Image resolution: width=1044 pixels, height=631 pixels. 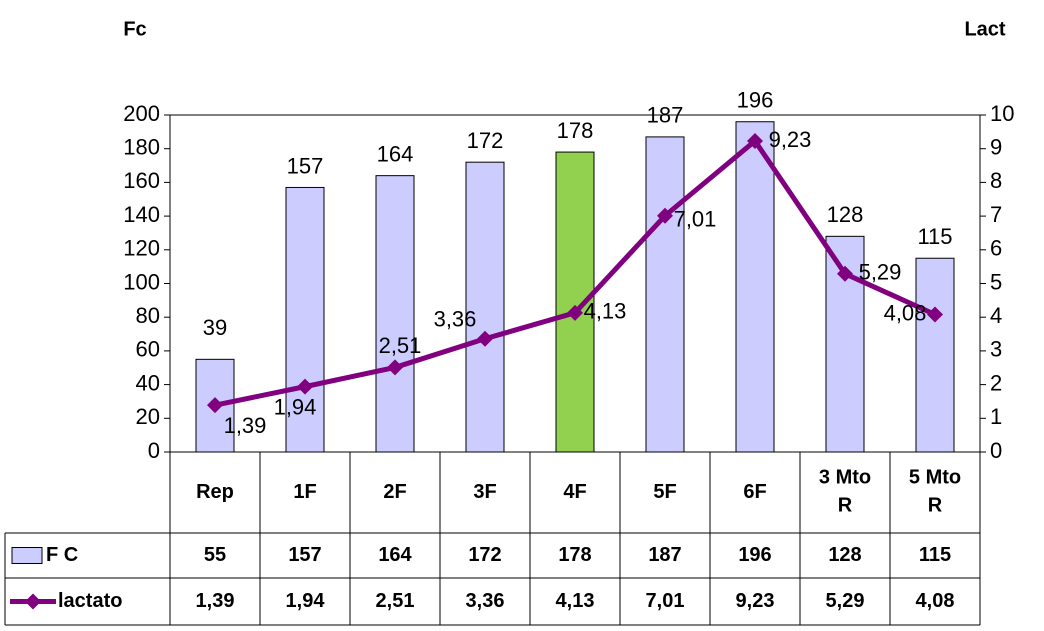 I want to click on category-label: 3F, so click(x=484, y=492).